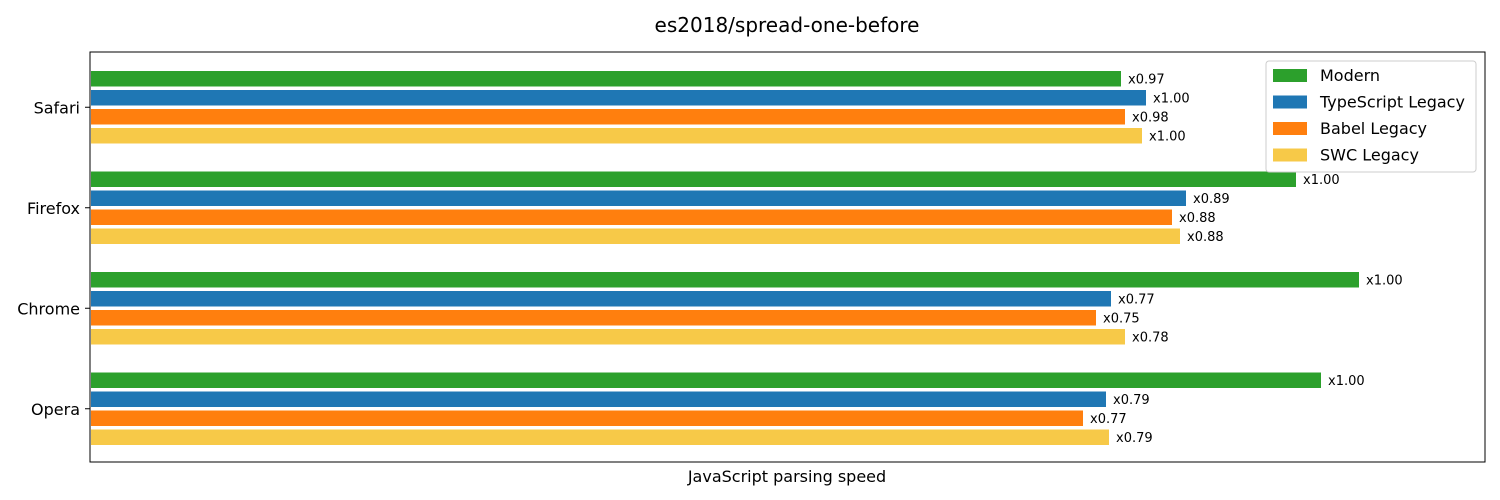  Describe the element at coordinates (1392, 102) in the screenshot. I see `legend-label-typescript-legacy: TypeScript Legacy` at that location.